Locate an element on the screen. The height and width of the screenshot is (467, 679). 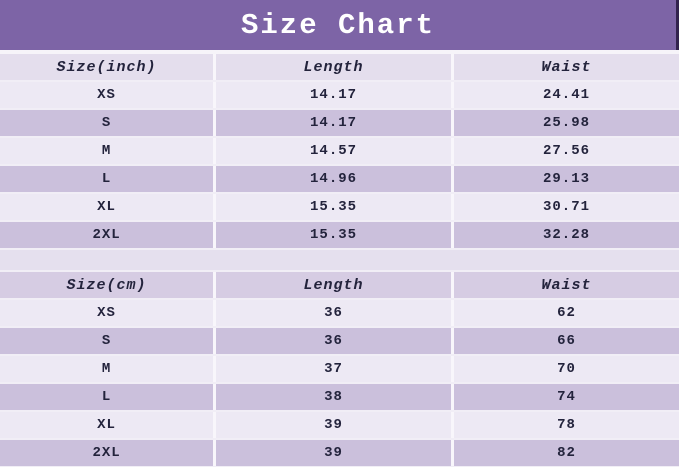
title-divider is located at coordinates (339, 52).